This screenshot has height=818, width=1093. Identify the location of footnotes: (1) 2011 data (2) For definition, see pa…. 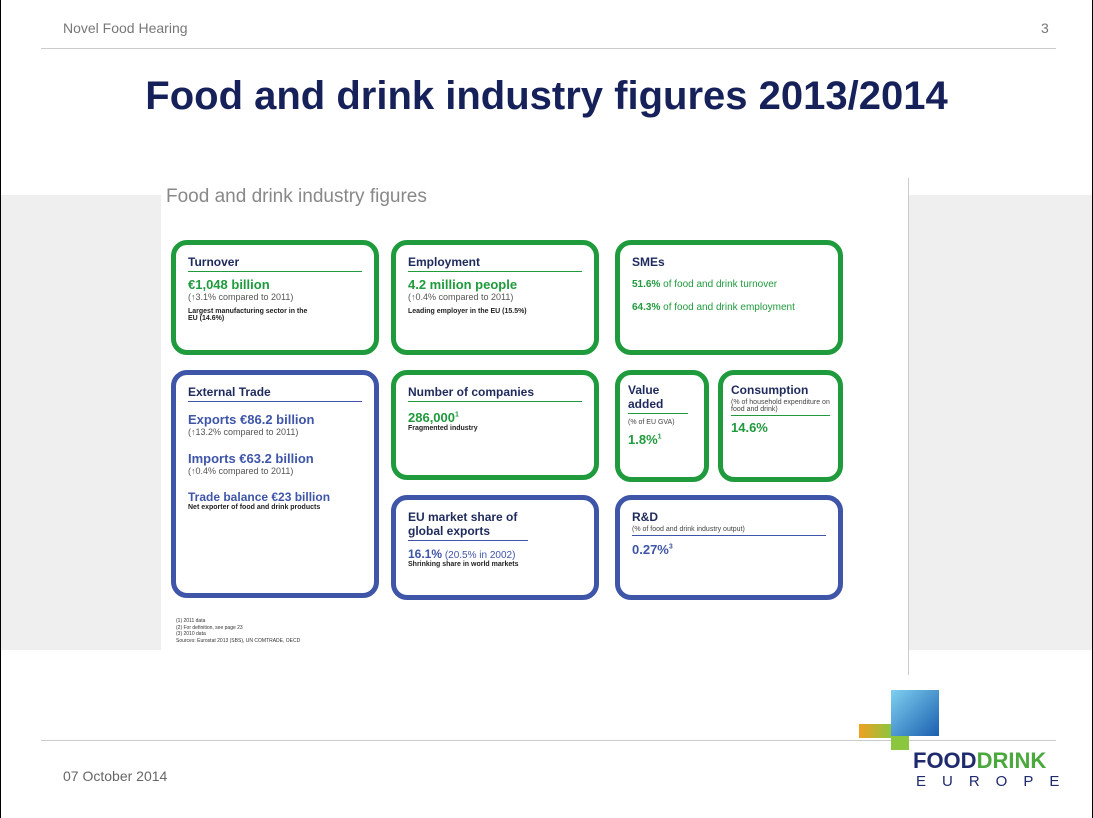
(238, 631).